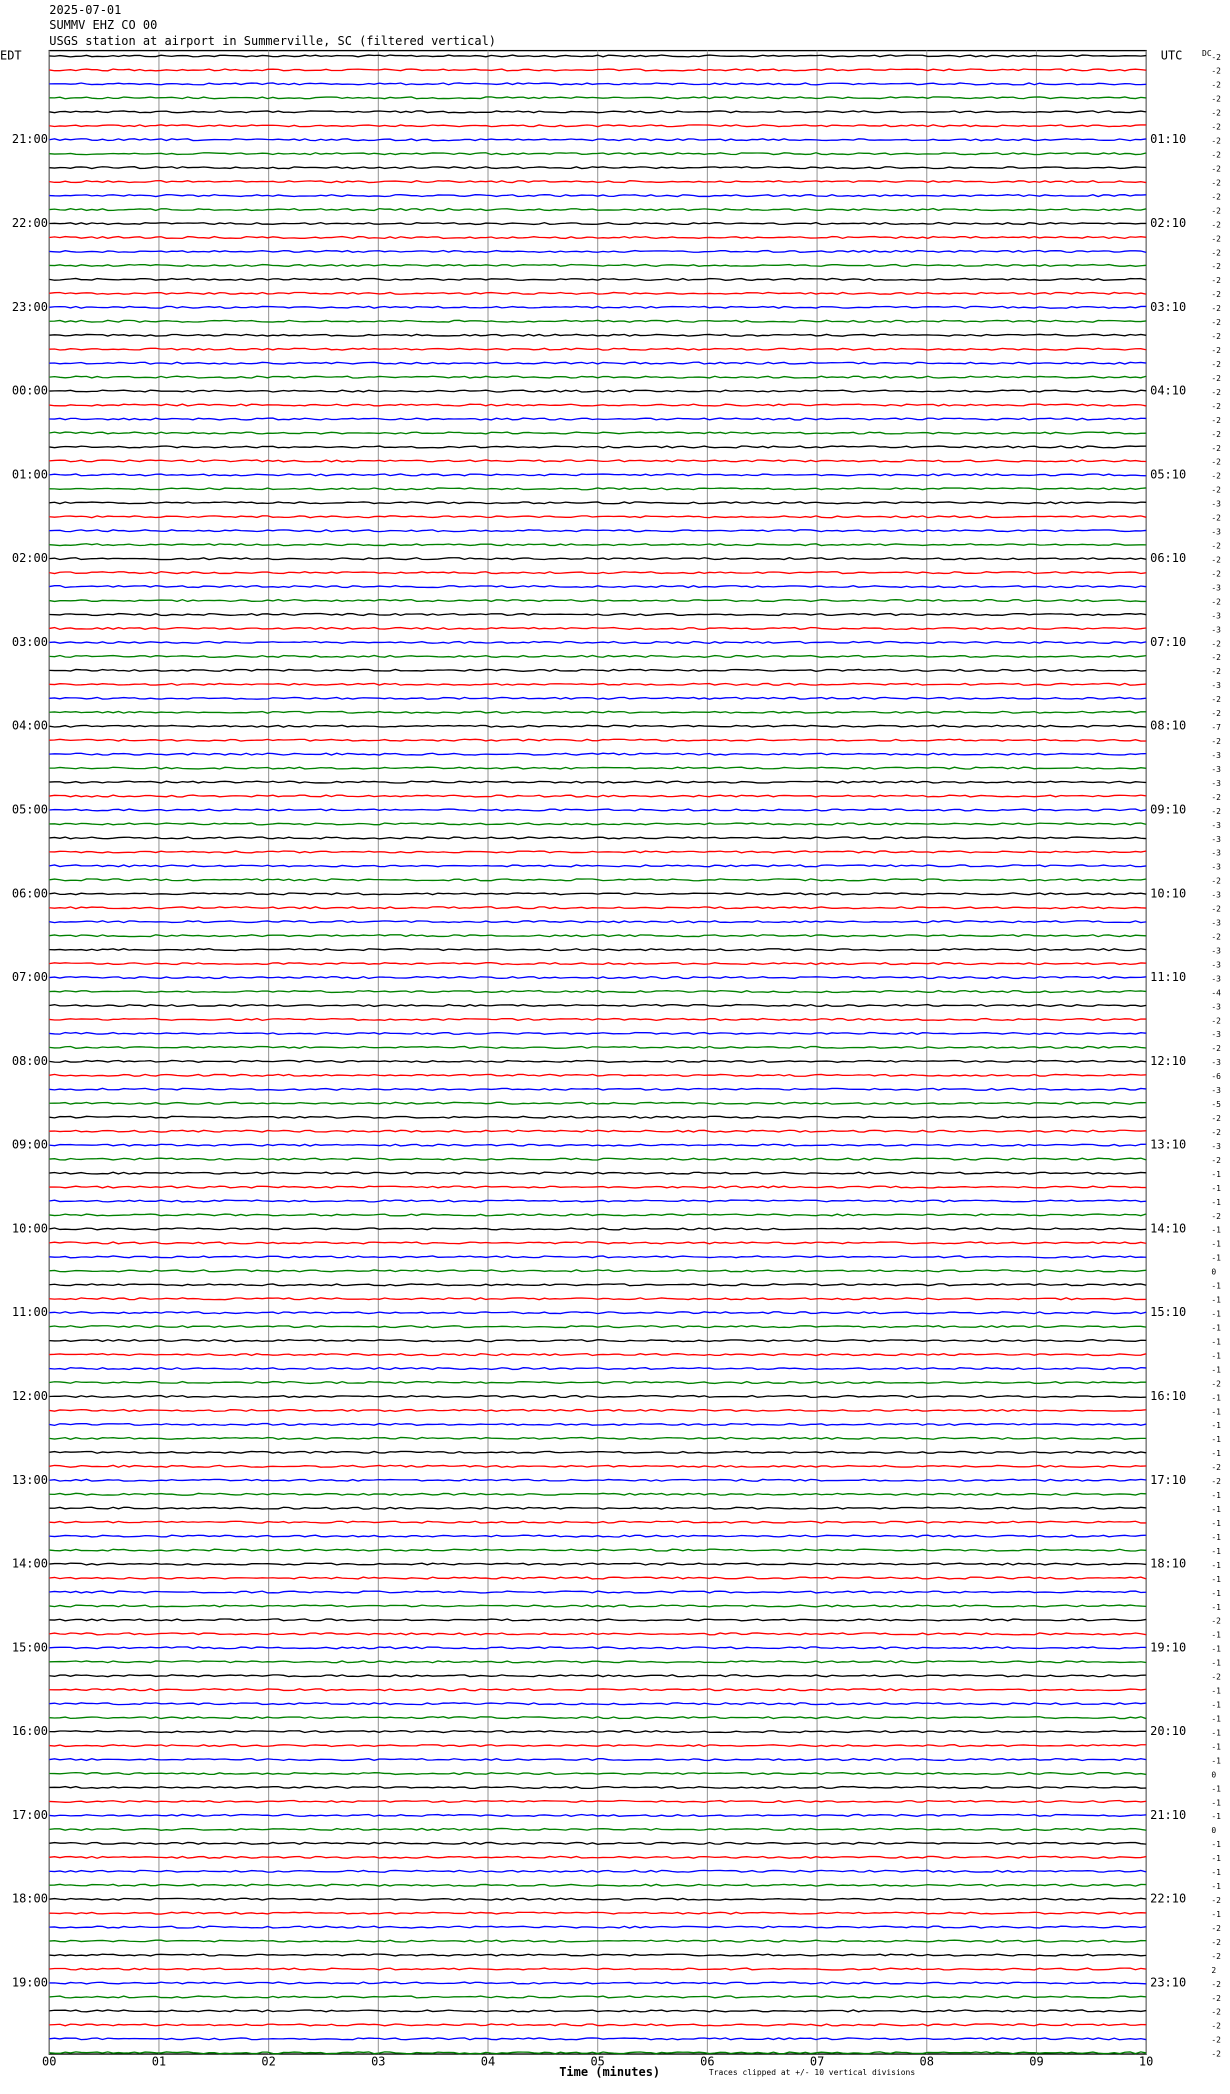 This screenshot has height=2094, width=1230. What do you see at coordinates (30, 1061) in the screenshot?
I see `left-time-label: 08:00` at bounding box center [30, 1061].